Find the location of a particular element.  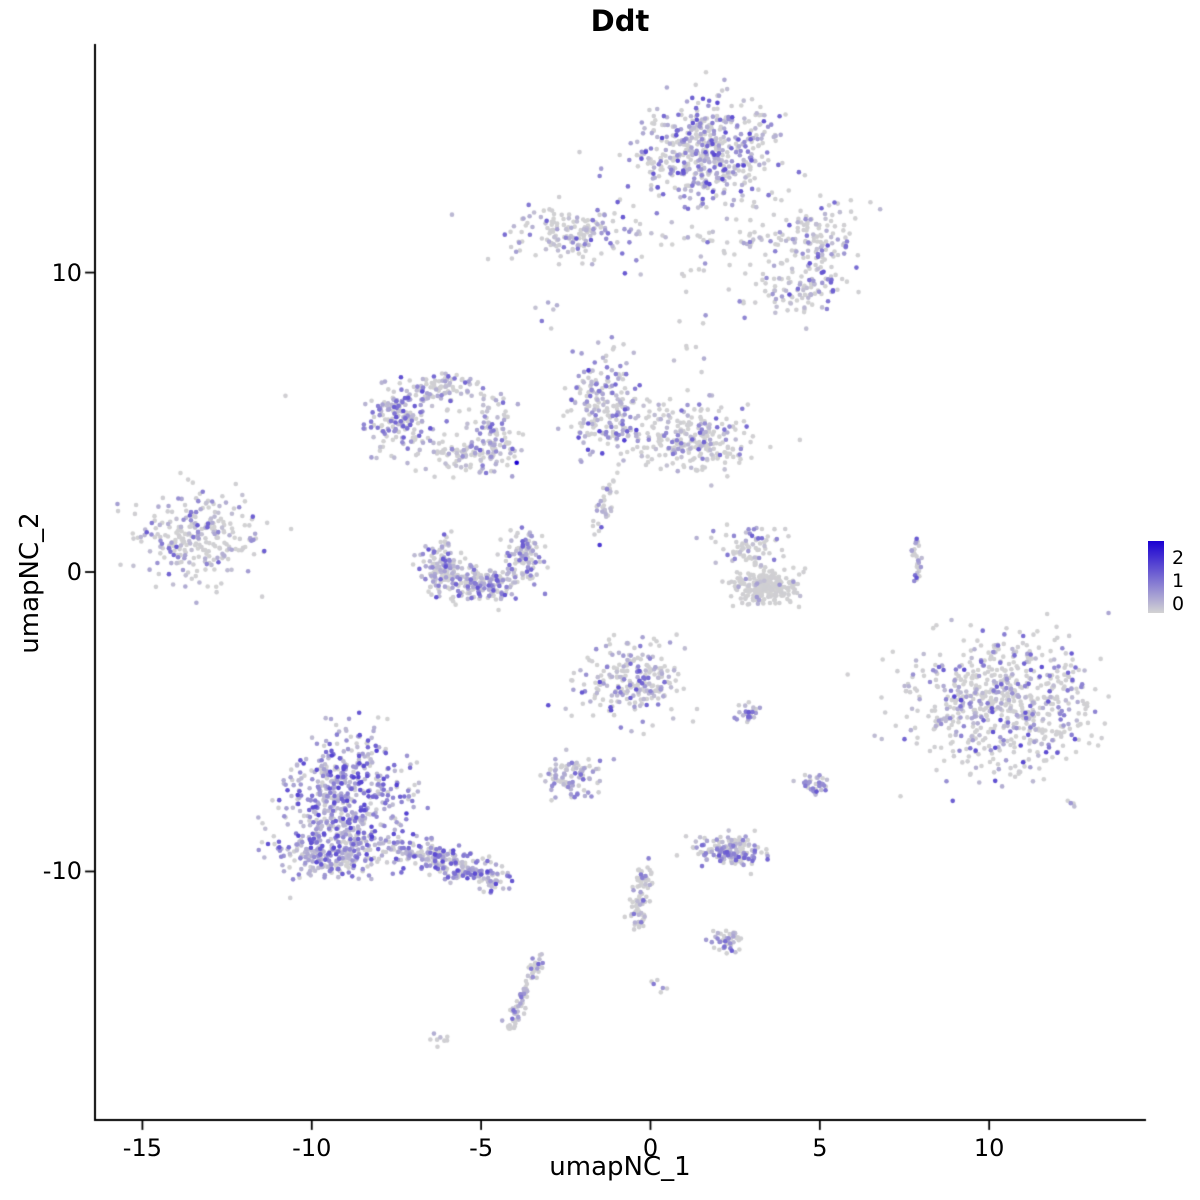

legend-gradient-bar is located at coordinates (1156, 577).